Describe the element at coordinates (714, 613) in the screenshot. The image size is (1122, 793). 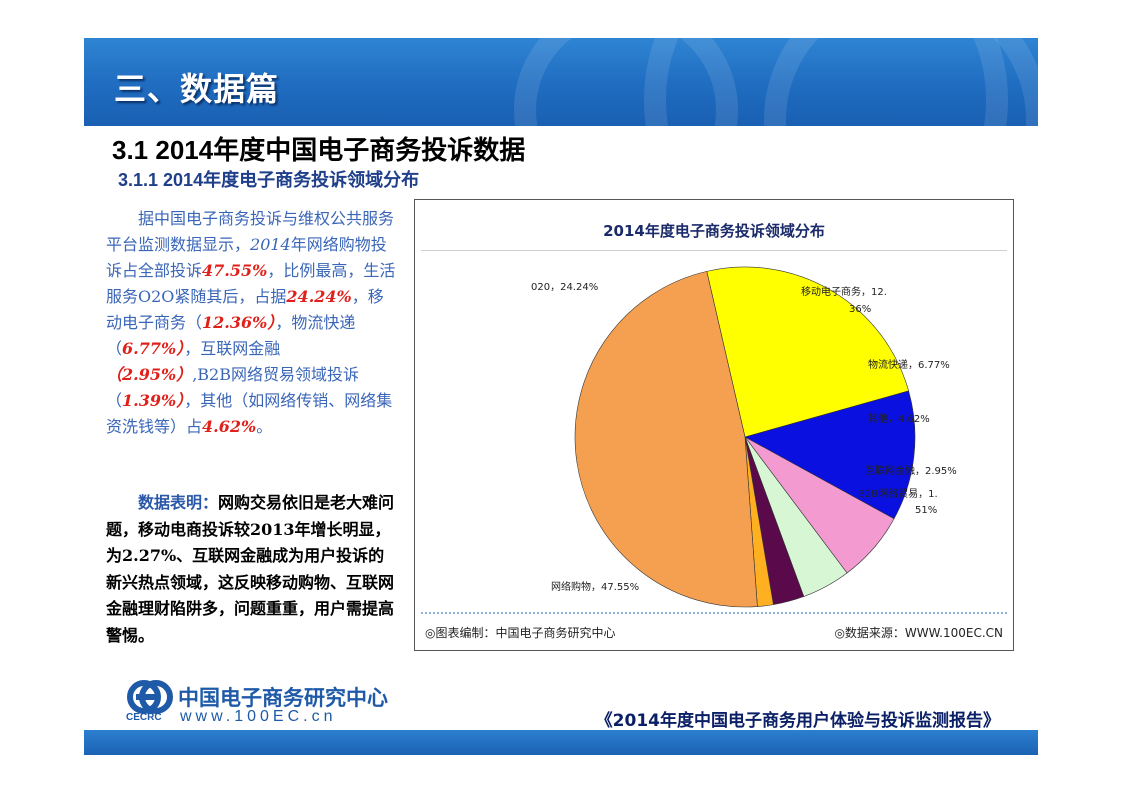
I see `footer-dotted-rule` at that location.